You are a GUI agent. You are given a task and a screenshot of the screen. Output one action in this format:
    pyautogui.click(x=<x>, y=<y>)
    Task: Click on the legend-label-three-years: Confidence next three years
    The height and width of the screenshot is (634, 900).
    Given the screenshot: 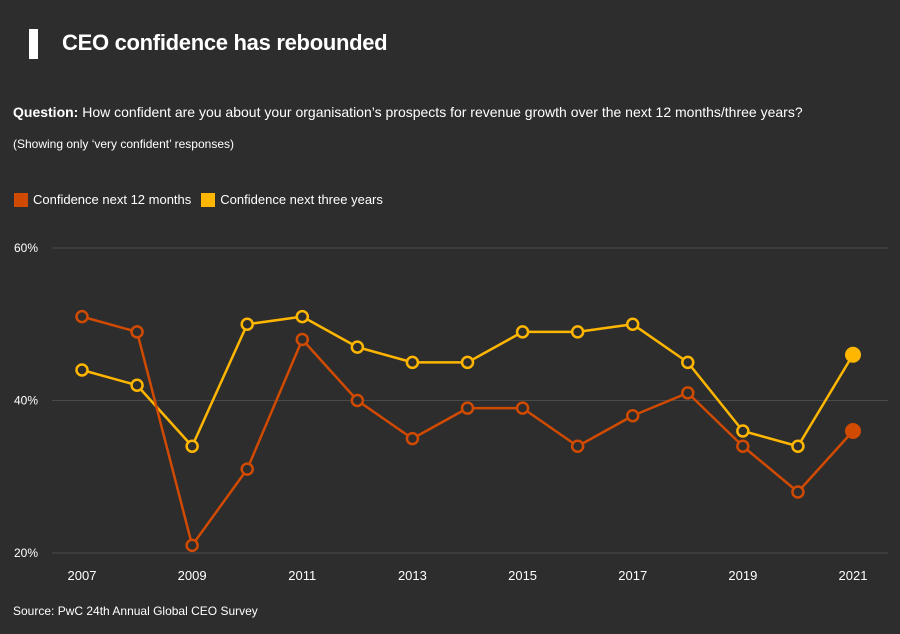 What is the action you would take?
    pyautogui.click(x=301, y=199)
    